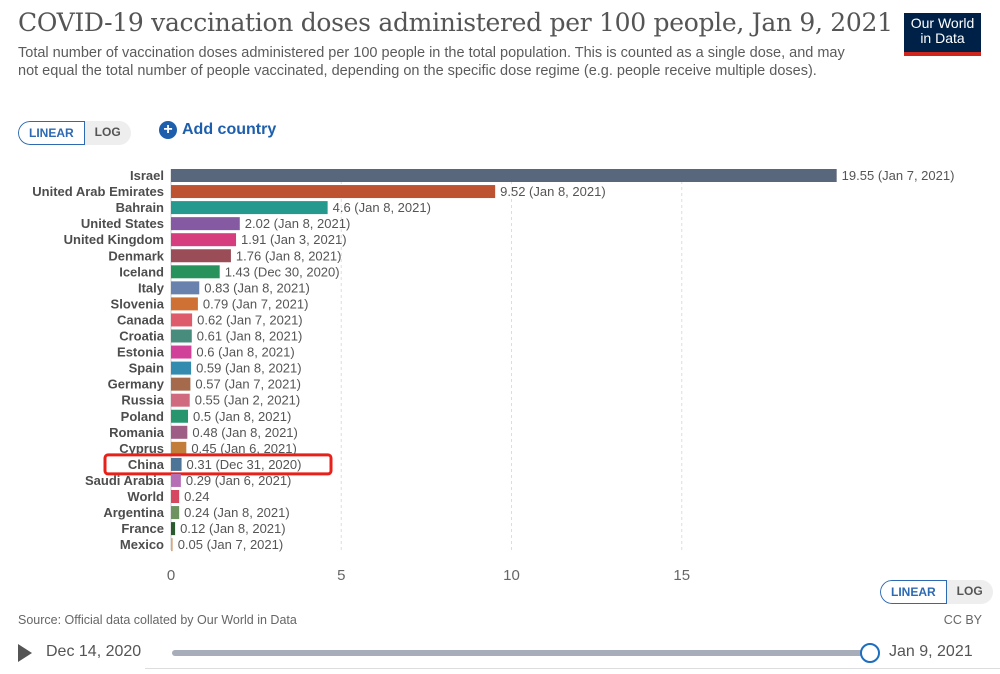 The image size is (1000, 674). Describe the element at coordinates (151, 287) in the screenshot. I see `category-label: Italy` at that location.